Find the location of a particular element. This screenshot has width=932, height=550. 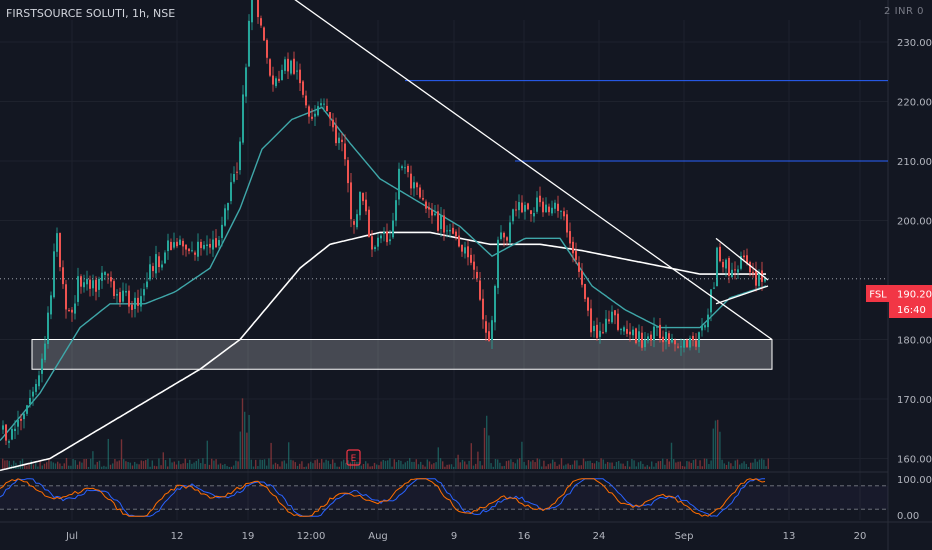

symbol-title: FIRSTSOURCE SOLUTI, 1h, NSE is located at coordinates (91, 13).